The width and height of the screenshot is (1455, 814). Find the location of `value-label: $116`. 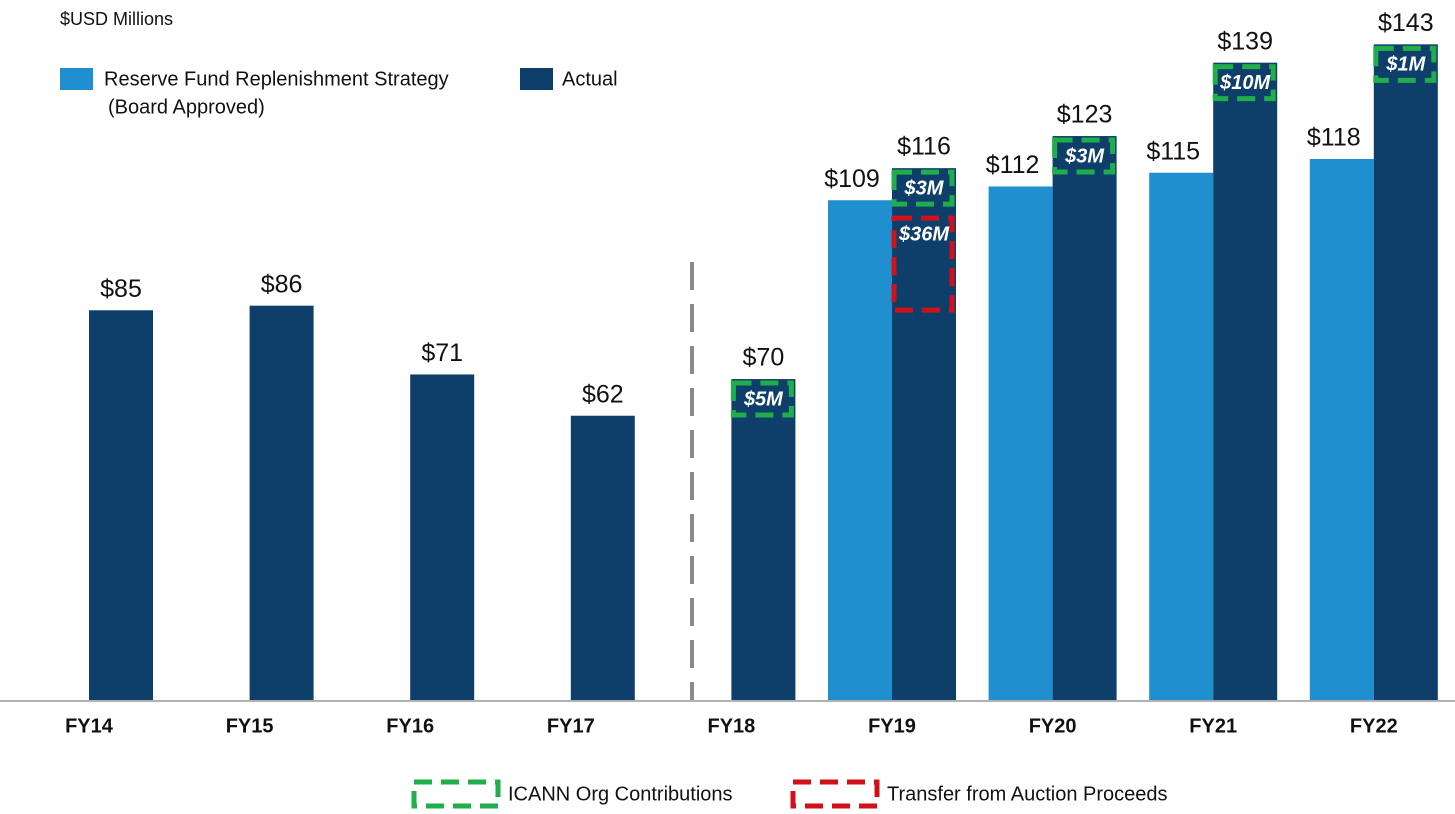

value-label: $116 is located at coordinates (924, 147).